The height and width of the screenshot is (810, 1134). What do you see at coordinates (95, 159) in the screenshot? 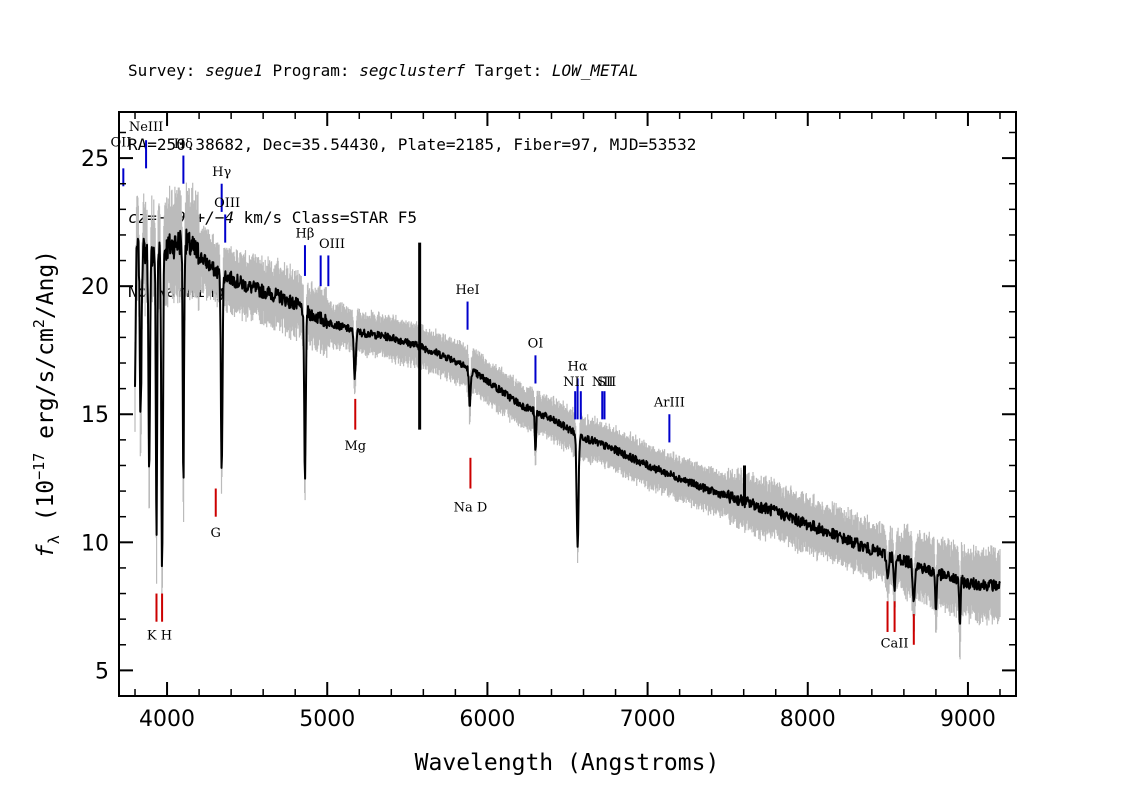
I see `y-tick-label: 25` at bounding box center [95, 159].